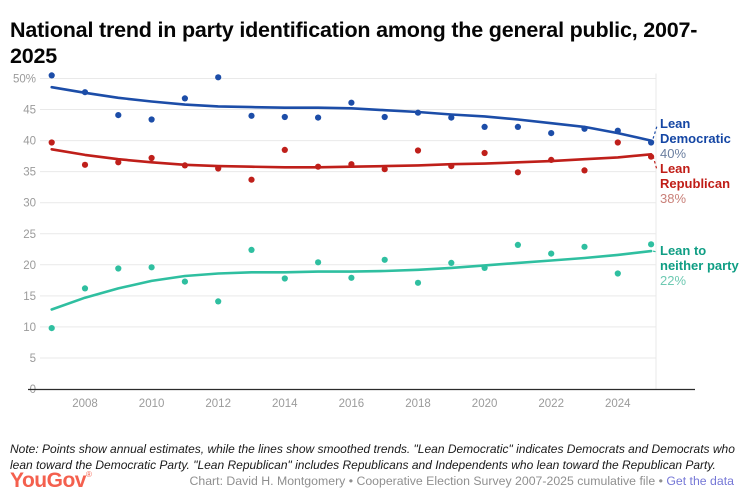 The width and height of the screenshot is (742, 500). What do you see at coordinates (352, 404) in the screenshot?
I see `x-tick-label: 2016` at bounding box center [352, 404].